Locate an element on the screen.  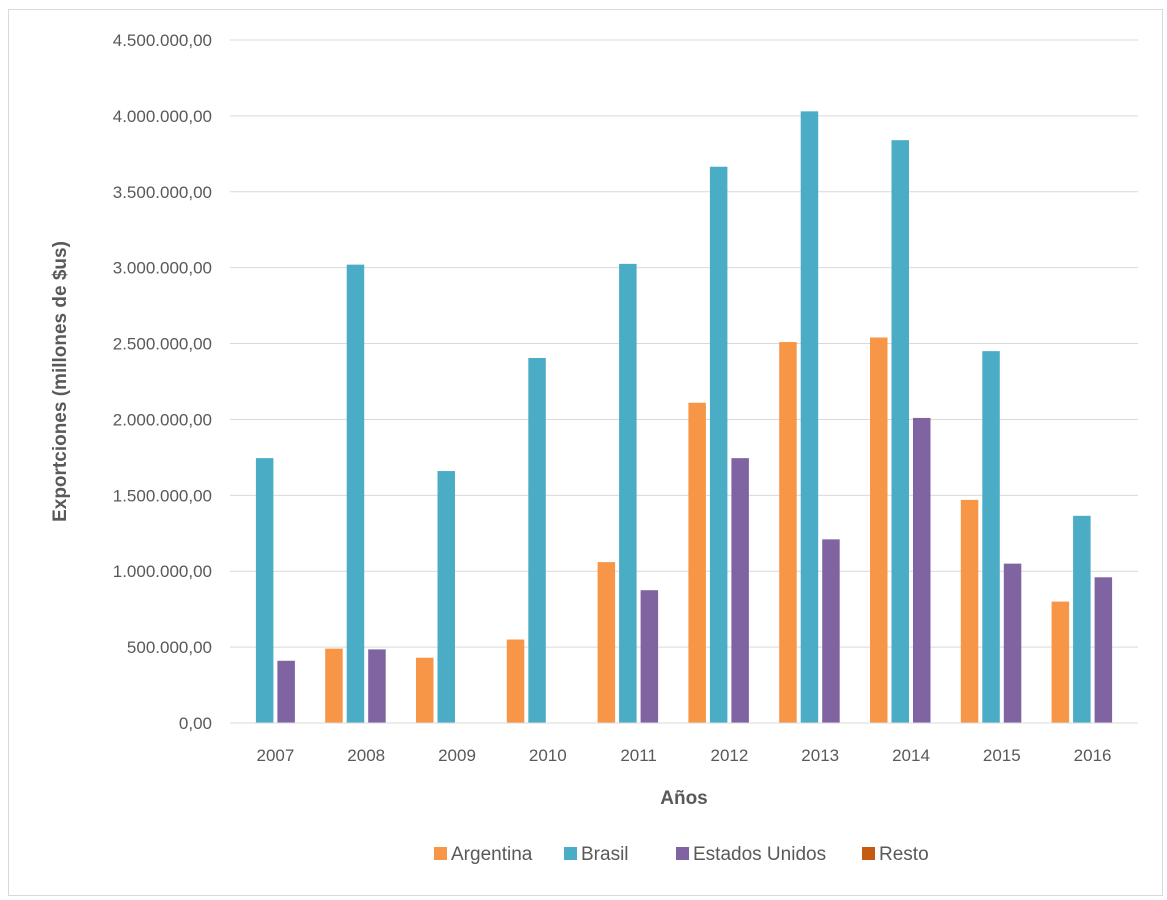
x-tick-label: 2008 is located at coordinates (366, 755).